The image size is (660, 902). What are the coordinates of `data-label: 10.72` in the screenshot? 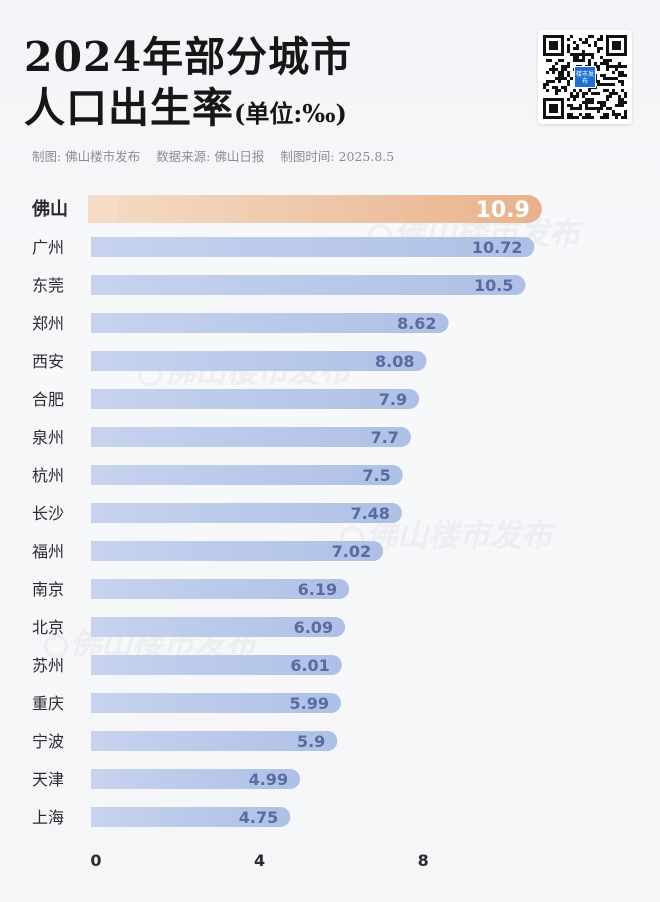 It's located at (497, 247).